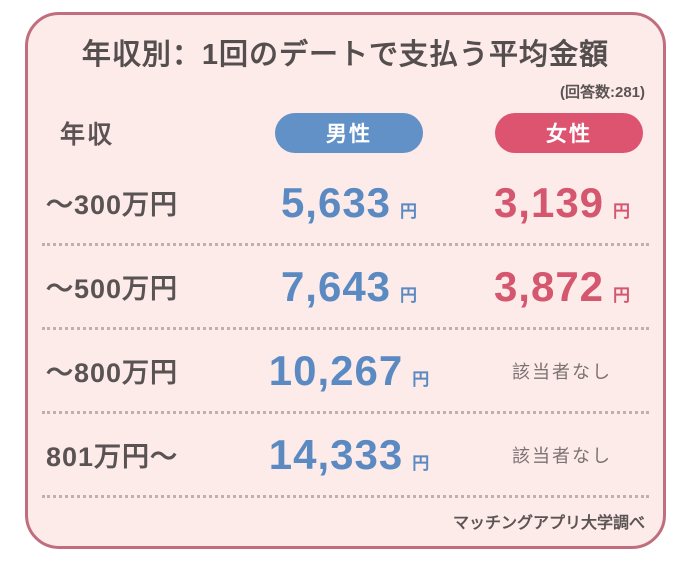 The height and width of the screenshot is (562, 690). What do you see at coordinates (349, 133) in the screenshot?
I see `male-header-pill: 男性` at bounding box center [349, 133].